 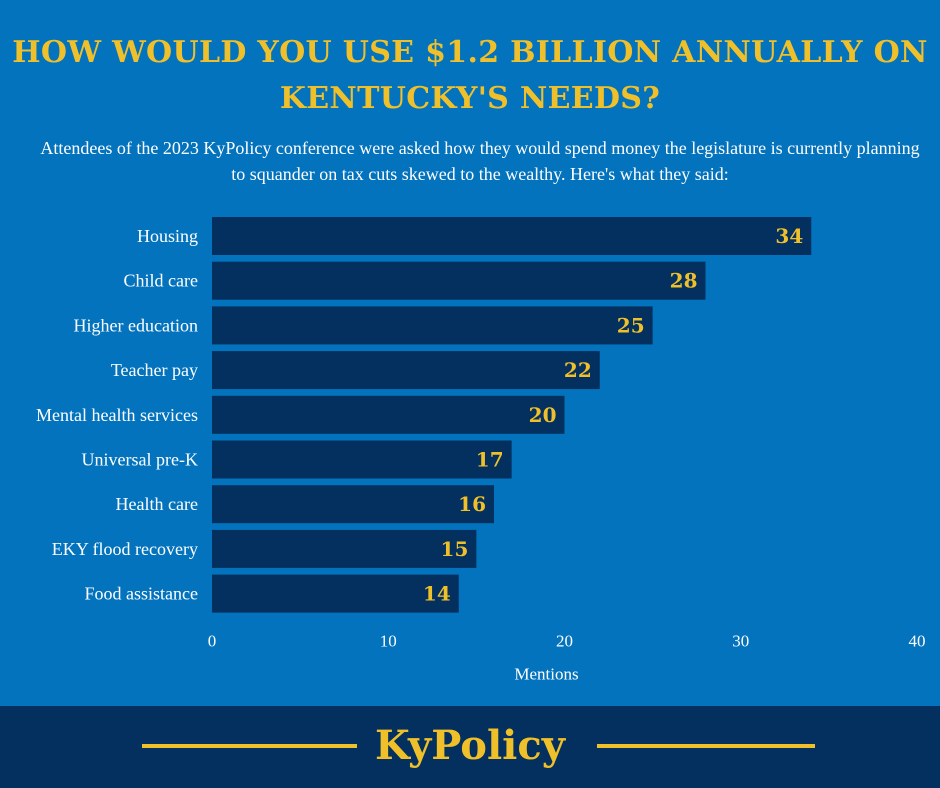 I want to click on x-tick-label: 10, so click(x=388, y=640).